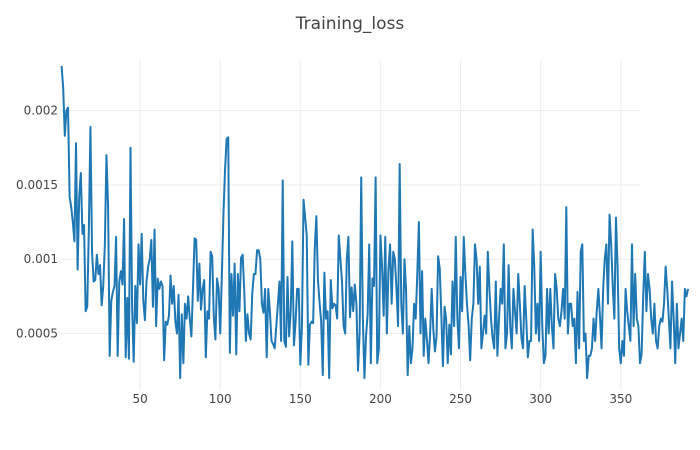  I want to click on y-axis-ticks: 0.0005 0.001 0.0015 0.002, so click(37, 222).